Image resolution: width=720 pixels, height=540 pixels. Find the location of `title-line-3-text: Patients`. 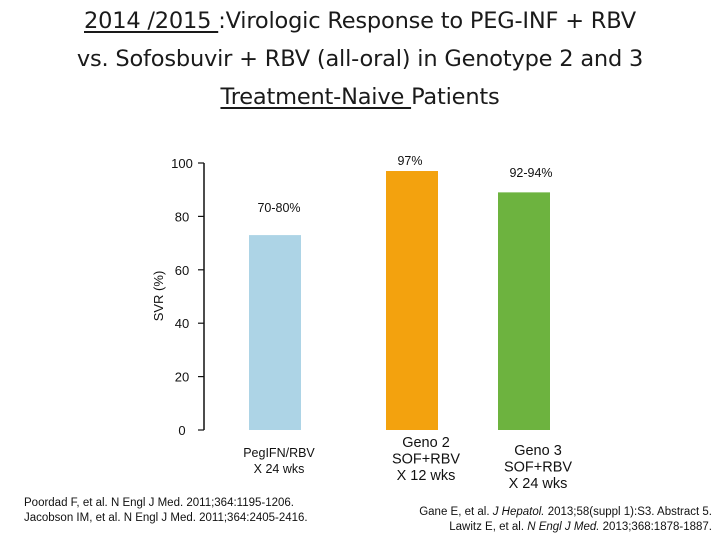

title-line-3-text: Patients is located at coordinates (455, 97).